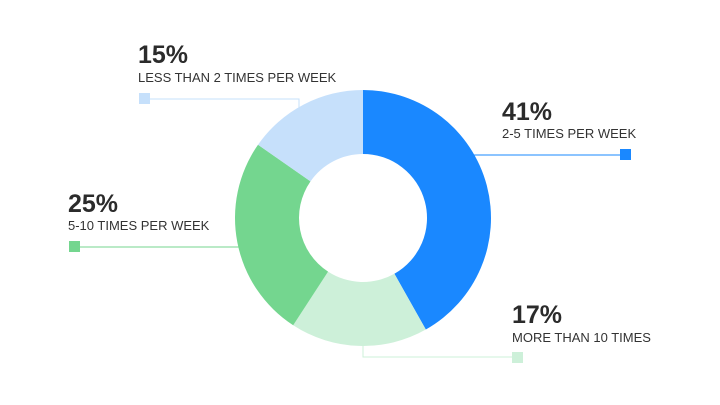 This screenshot has height=405, width=720. What do you see at coordinates (237, 63) in the screenshot?
I see `annotation-less-than-2: 15% LESS THAN 2 TIMES PER WEEK` at bounding box center [237, 63].